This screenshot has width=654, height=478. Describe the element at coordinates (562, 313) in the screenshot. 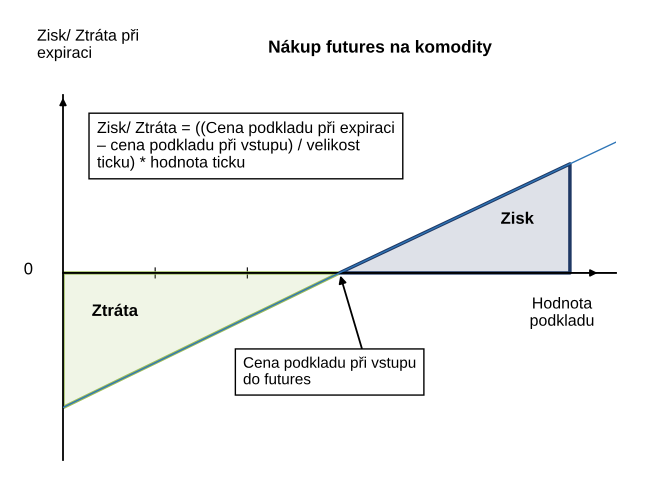

I see `x-axis-title: Hodnota podkladu` at that location.